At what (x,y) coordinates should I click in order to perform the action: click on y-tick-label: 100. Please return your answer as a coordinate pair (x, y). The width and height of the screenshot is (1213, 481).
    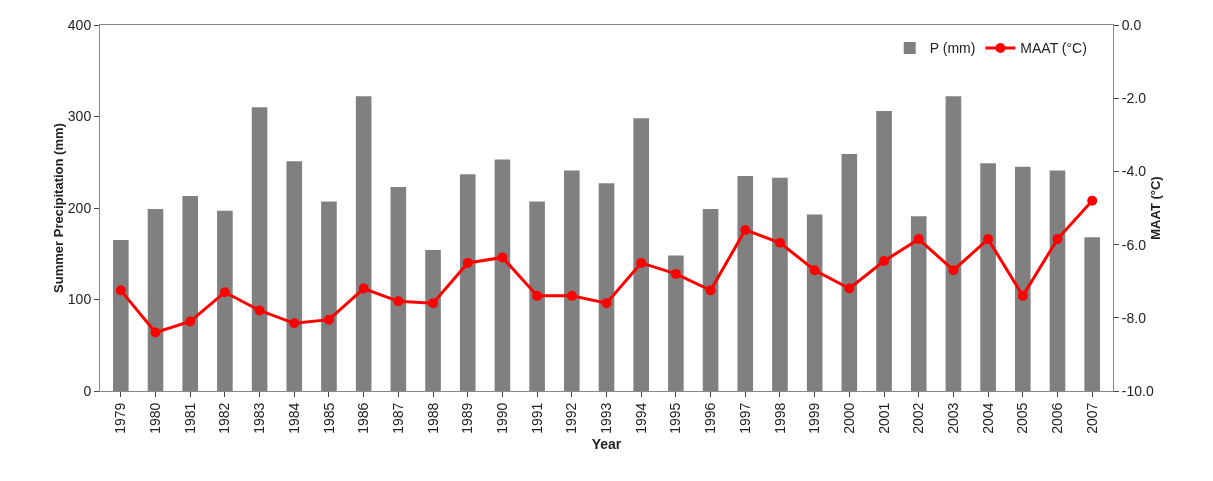
    Looking at the image, I should click on (79, 299).